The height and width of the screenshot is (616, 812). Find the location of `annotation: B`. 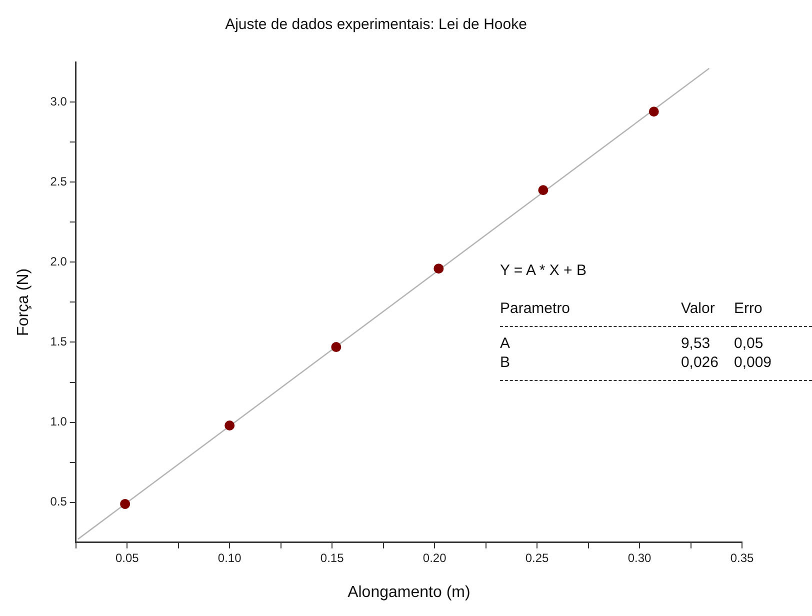

annotation: B is located at coordinates (590, 366).